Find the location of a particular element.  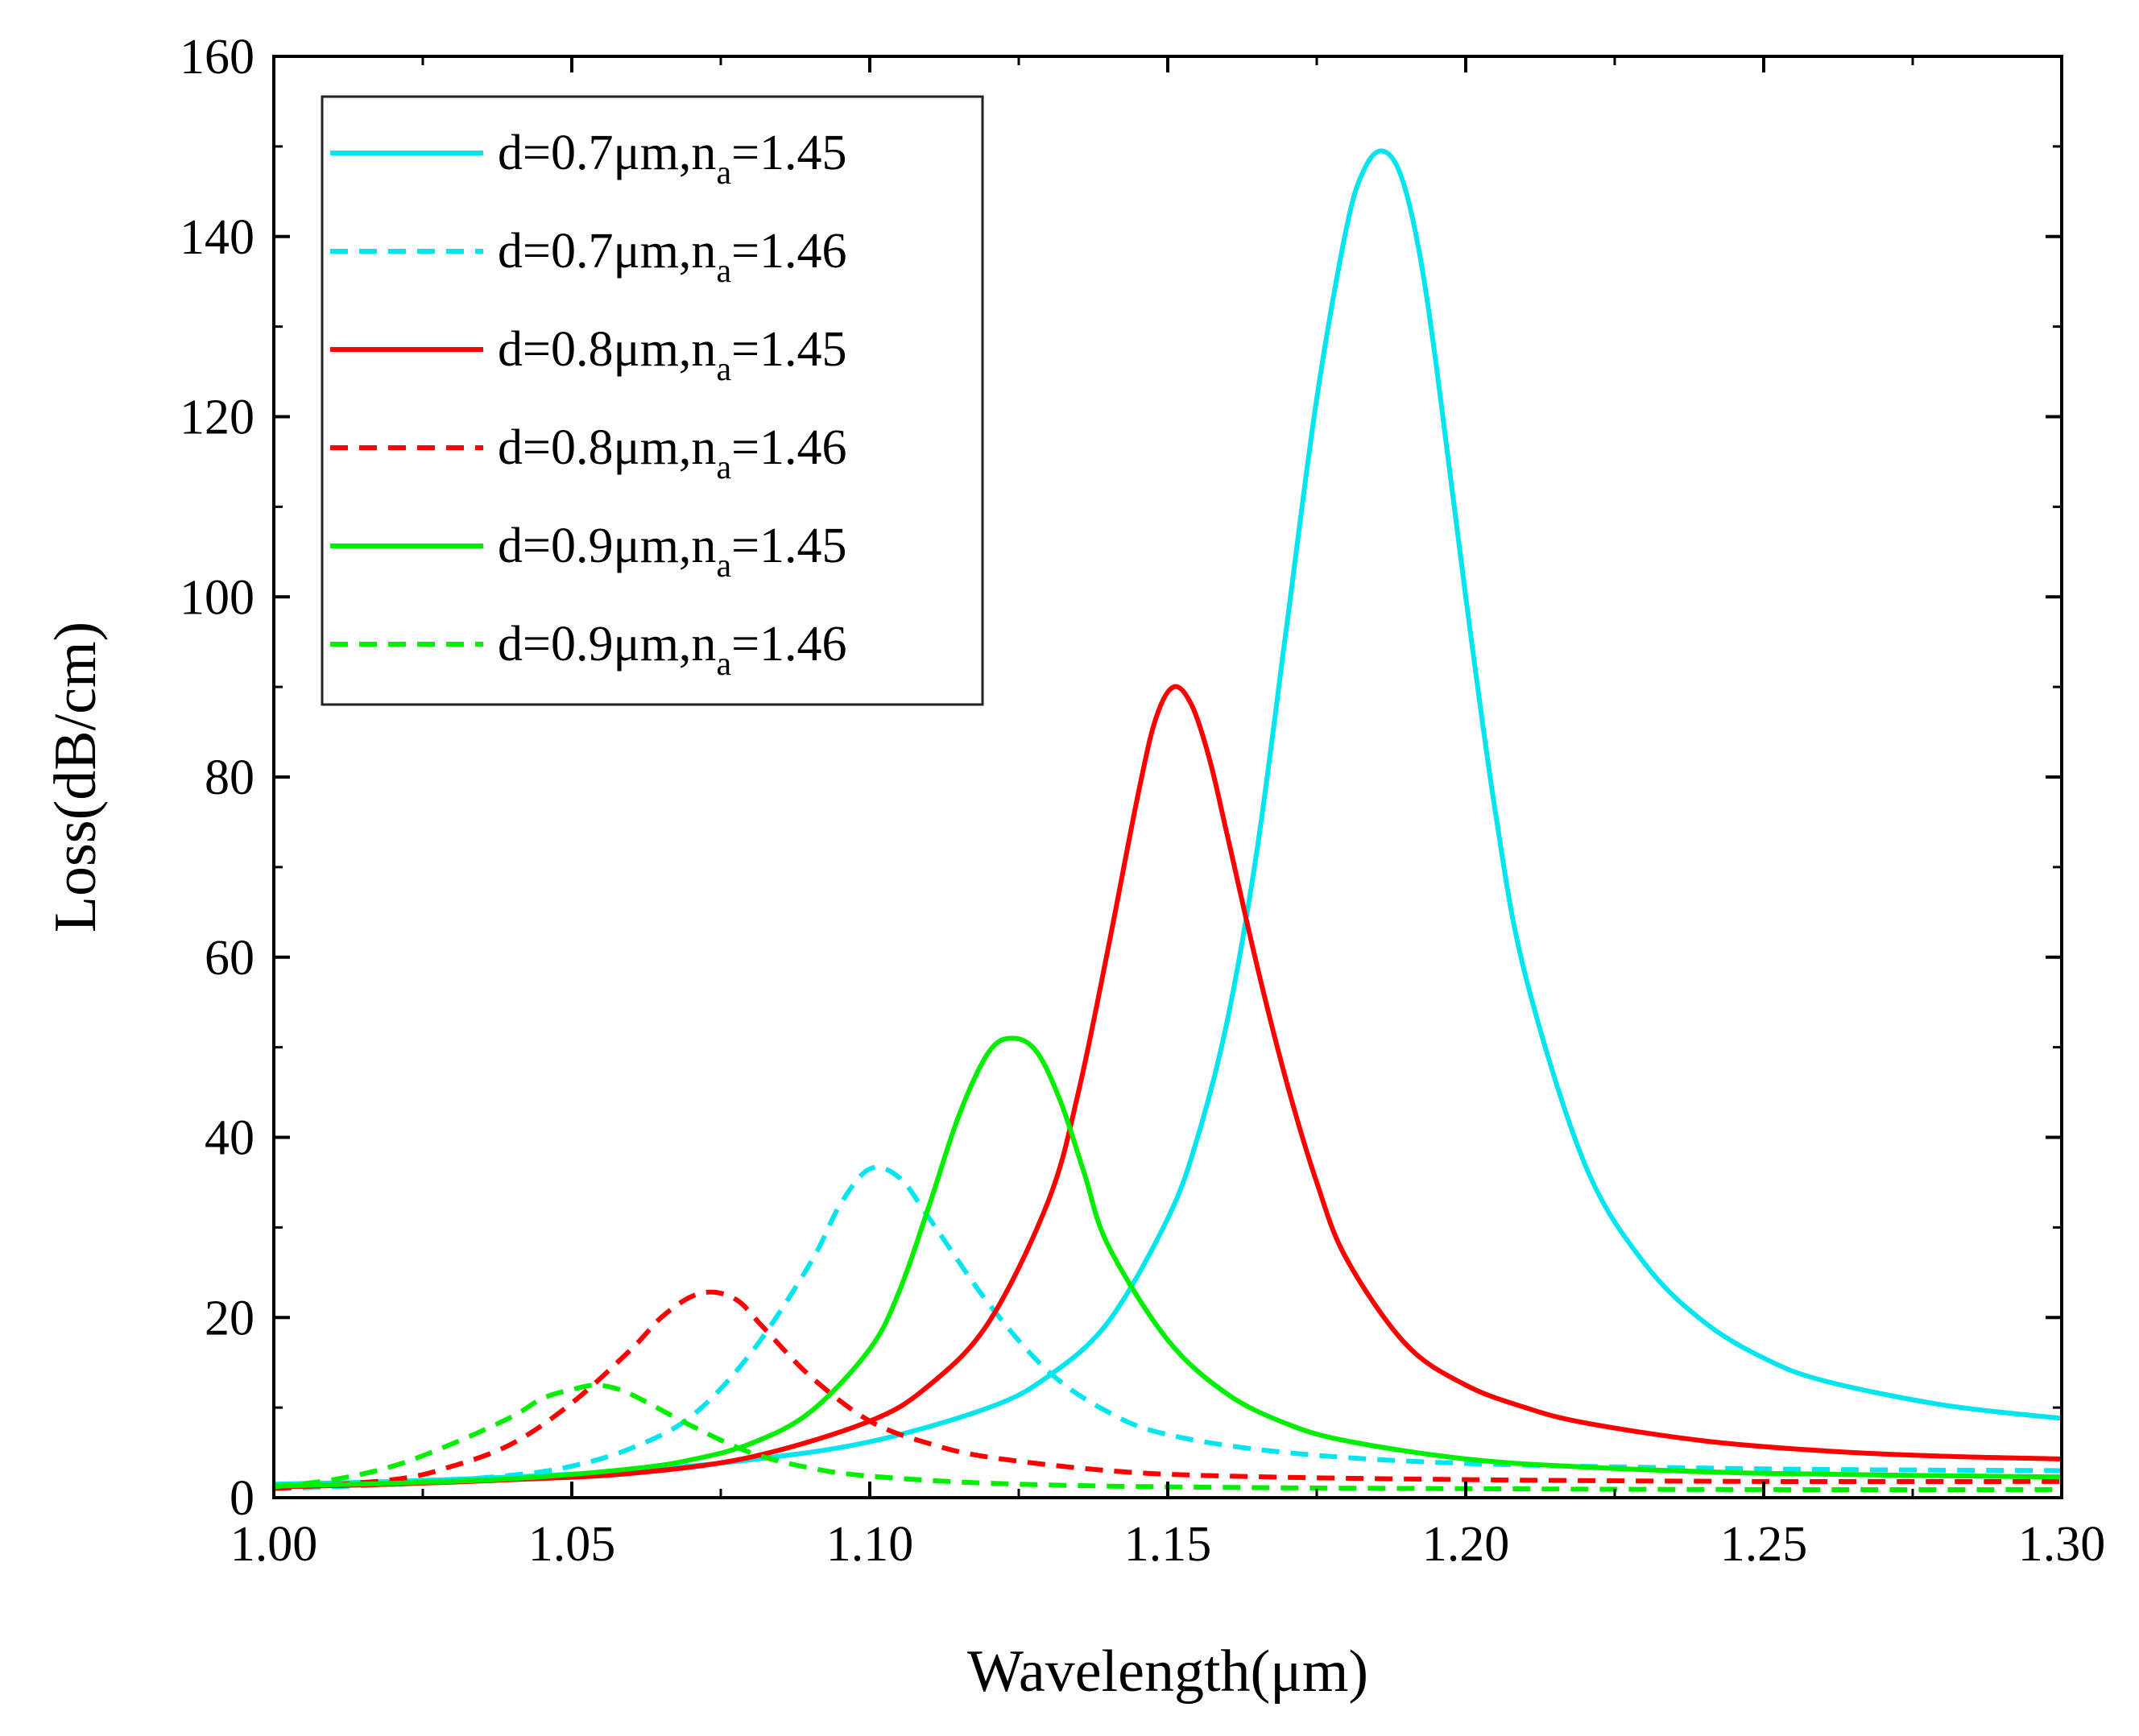

x-tick-label: 1.30 is located at coordinates (2062, 1545).